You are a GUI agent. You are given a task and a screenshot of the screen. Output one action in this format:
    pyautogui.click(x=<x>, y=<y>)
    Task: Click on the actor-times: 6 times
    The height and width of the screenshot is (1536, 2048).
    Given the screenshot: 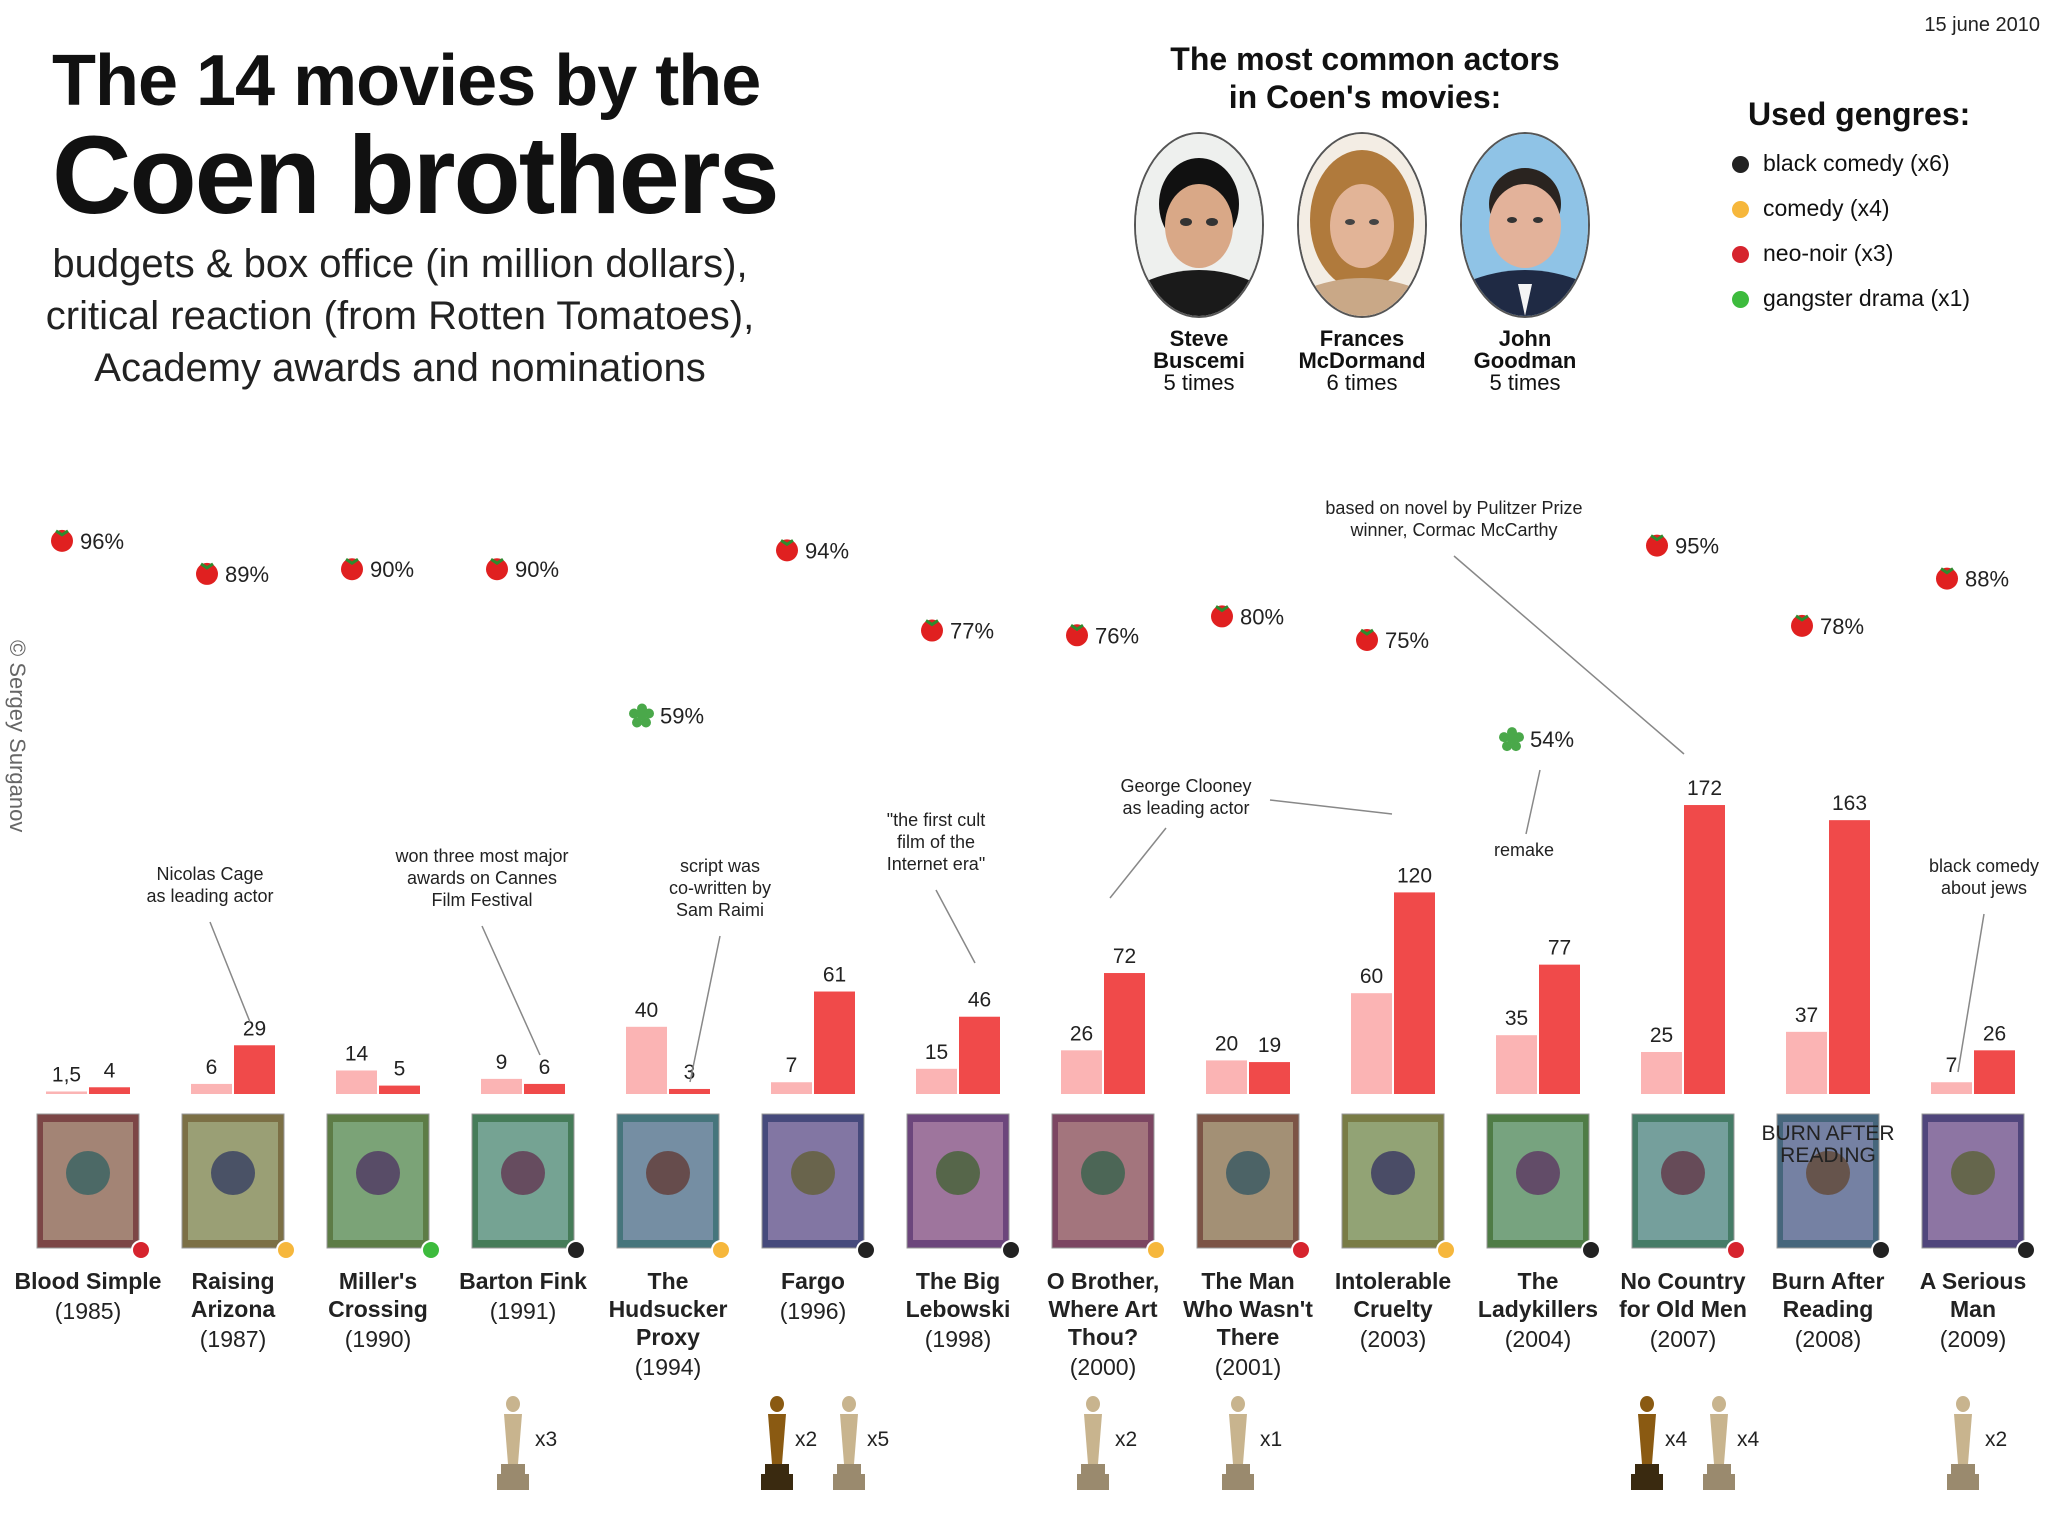 What is the action you would take?
    pyautogui.click(x=1362, y=382)
    